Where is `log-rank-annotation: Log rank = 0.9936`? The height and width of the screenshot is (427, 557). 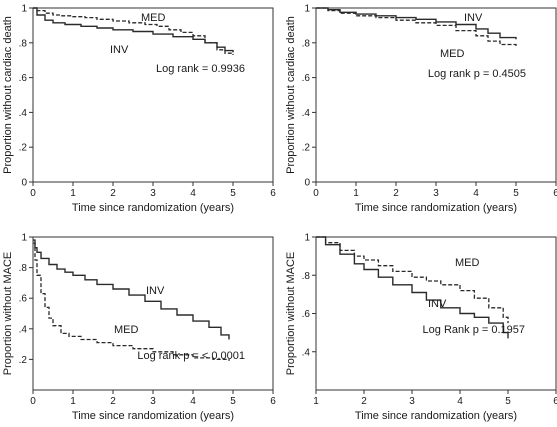
log-rank-annotation: Log rank = 0.9936 is located at coordinates (200, 69).